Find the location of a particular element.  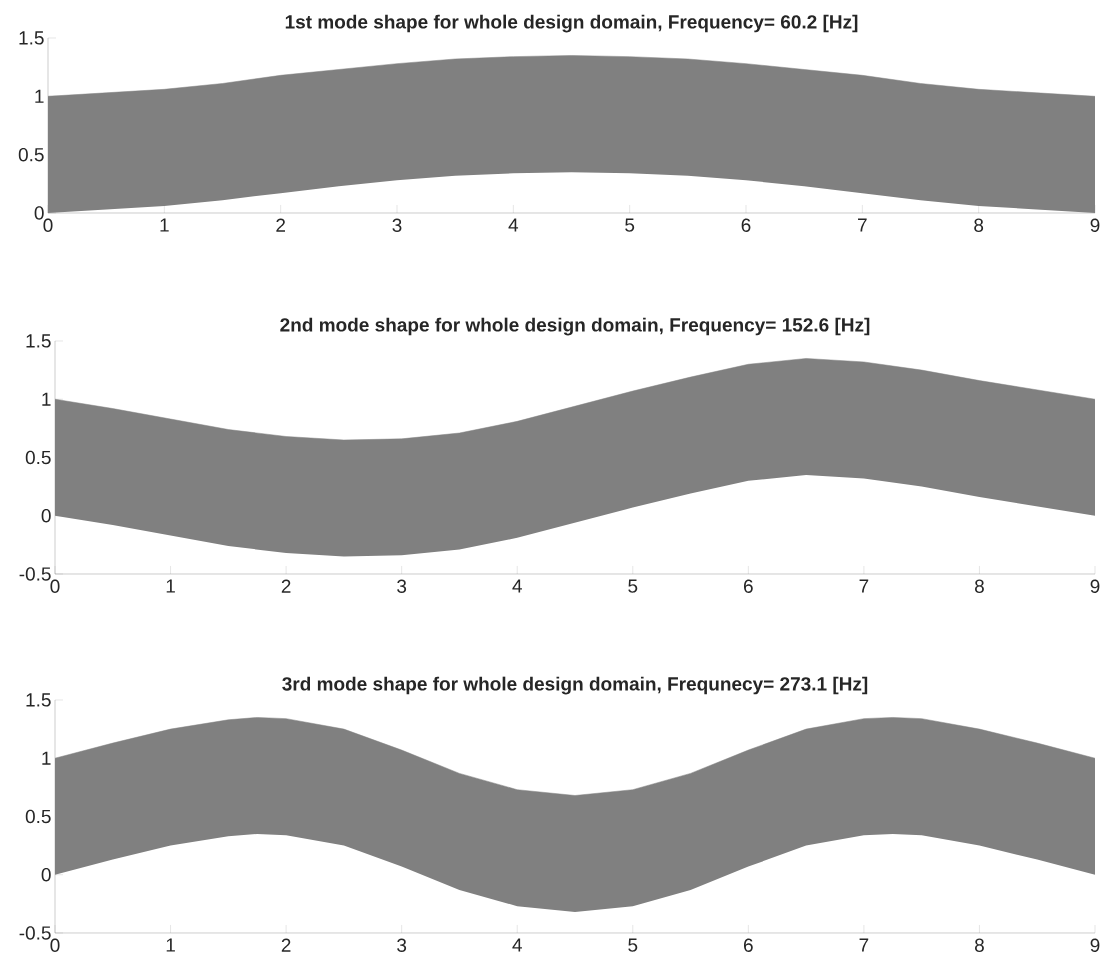

chart-title: 2nd mode shape for whole design domain, Frequency= 152.6 [Hz] is located at coordinates (575, 326).